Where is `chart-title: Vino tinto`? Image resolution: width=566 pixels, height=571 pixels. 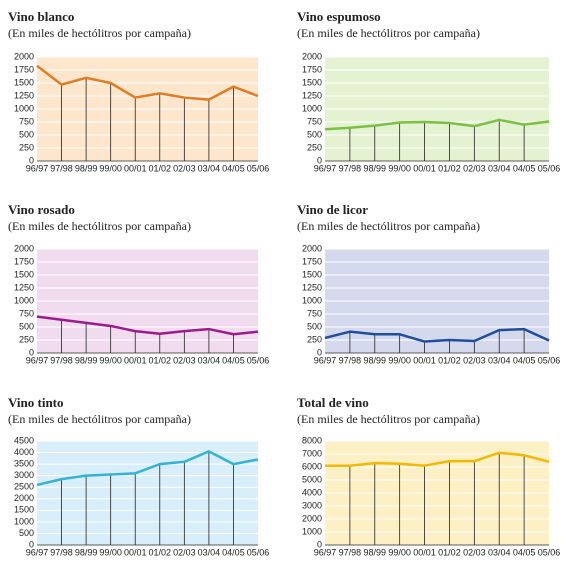 chart-title: Vino tinto is located at coordinates (36, 402).